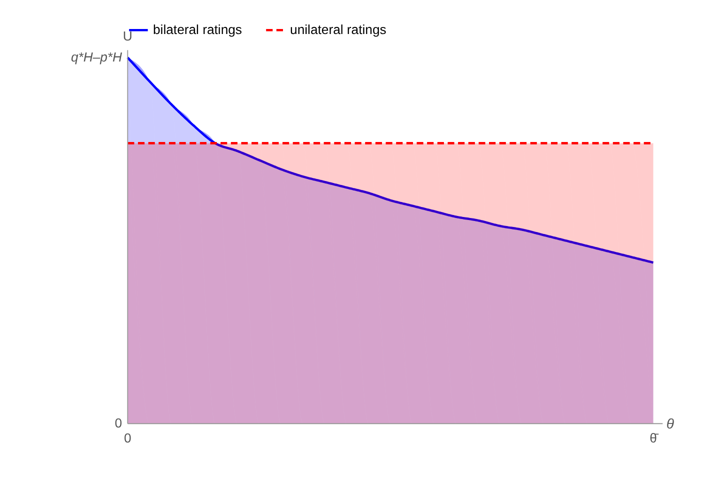  What do you see at coordinates (197, 29) in the screenshot?
I see `legend-label: bilateral ratings` at bounding box center [197, 29].